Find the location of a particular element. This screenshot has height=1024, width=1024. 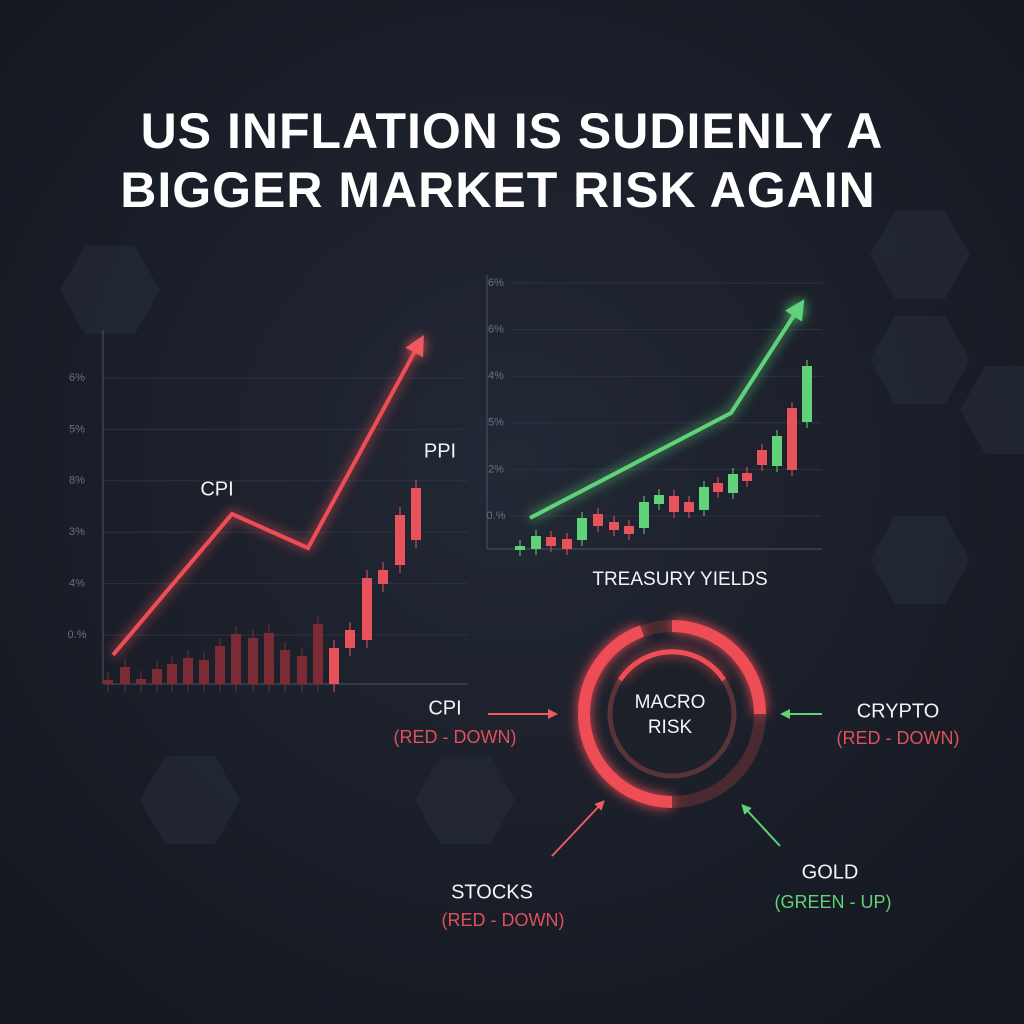

trend-line is located at coordinates (667, 409).